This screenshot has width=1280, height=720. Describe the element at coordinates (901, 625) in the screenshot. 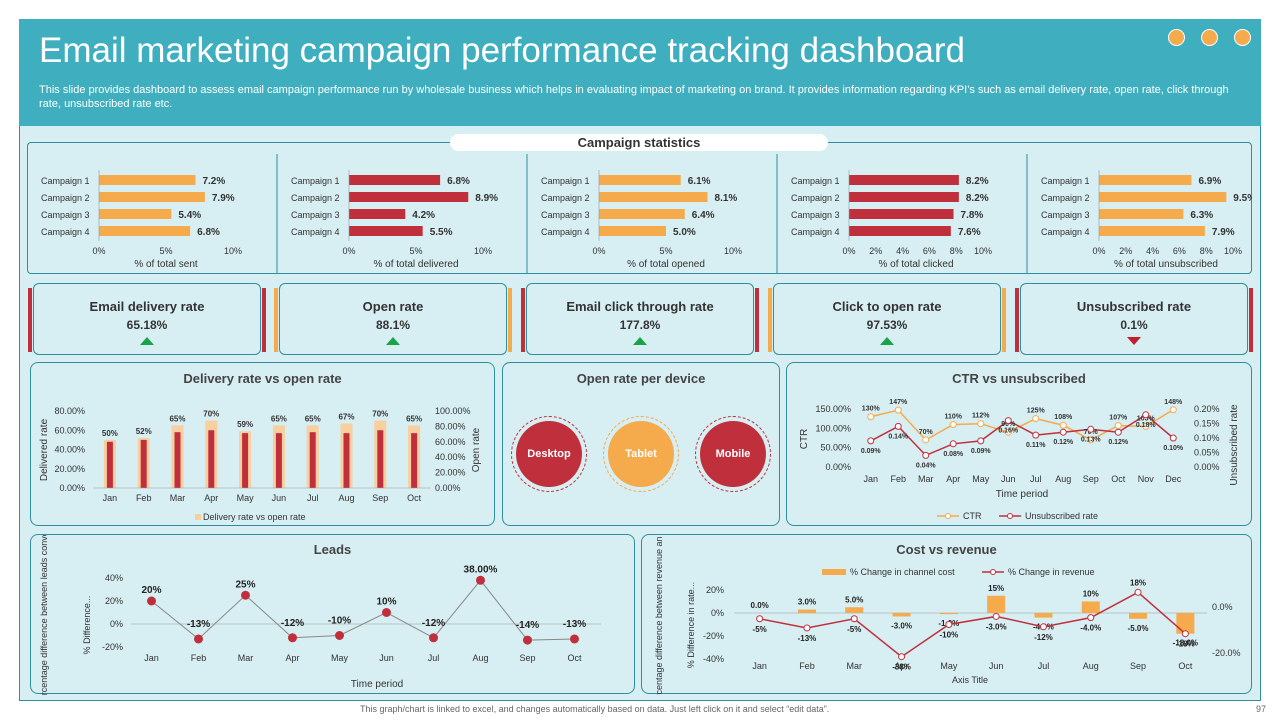

I see `data-label-cost: -3.0%` at that location.